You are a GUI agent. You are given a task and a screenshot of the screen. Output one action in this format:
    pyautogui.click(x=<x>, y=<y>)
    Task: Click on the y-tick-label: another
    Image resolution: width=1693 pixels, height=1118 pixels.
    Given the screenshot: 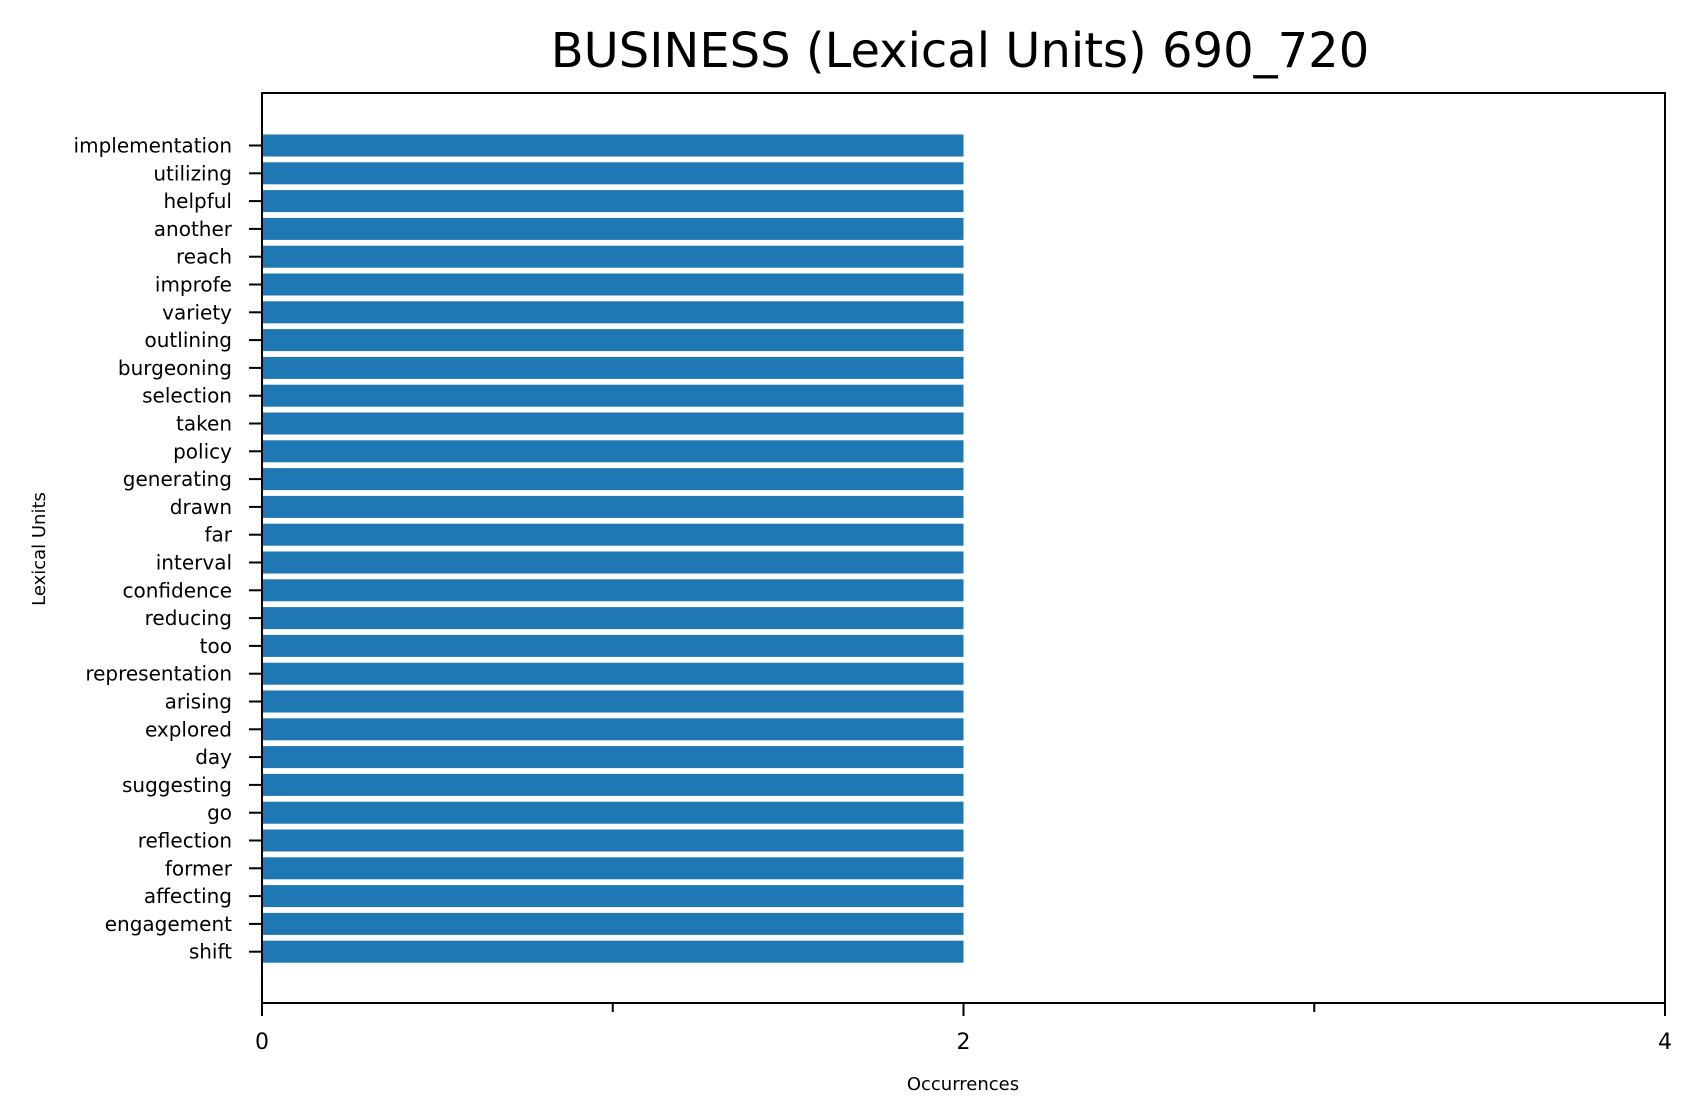 What is the action you would take?
    pyautogui.click(x=193, y=229)
    